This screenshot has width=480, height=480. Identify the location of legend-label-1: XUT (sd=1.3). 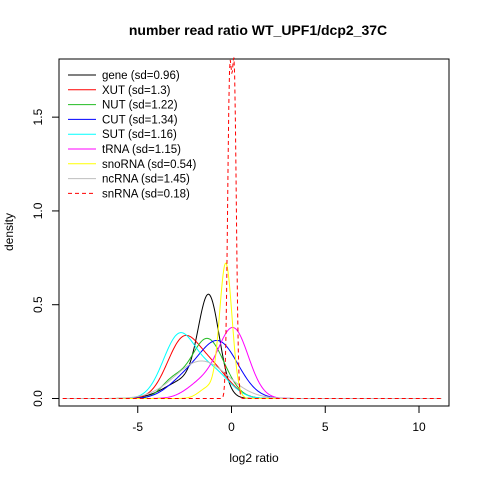
(136, 91).